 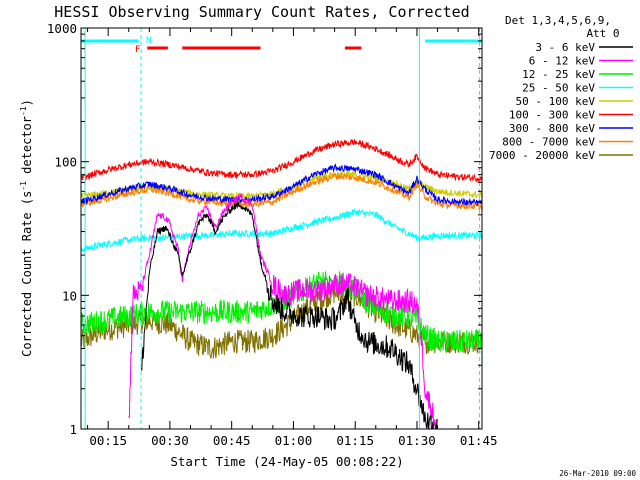 What do you see at coordinates (148, 41) in the screenshot?
I see `flag-n-label: N` at bounding box center [148, 41].